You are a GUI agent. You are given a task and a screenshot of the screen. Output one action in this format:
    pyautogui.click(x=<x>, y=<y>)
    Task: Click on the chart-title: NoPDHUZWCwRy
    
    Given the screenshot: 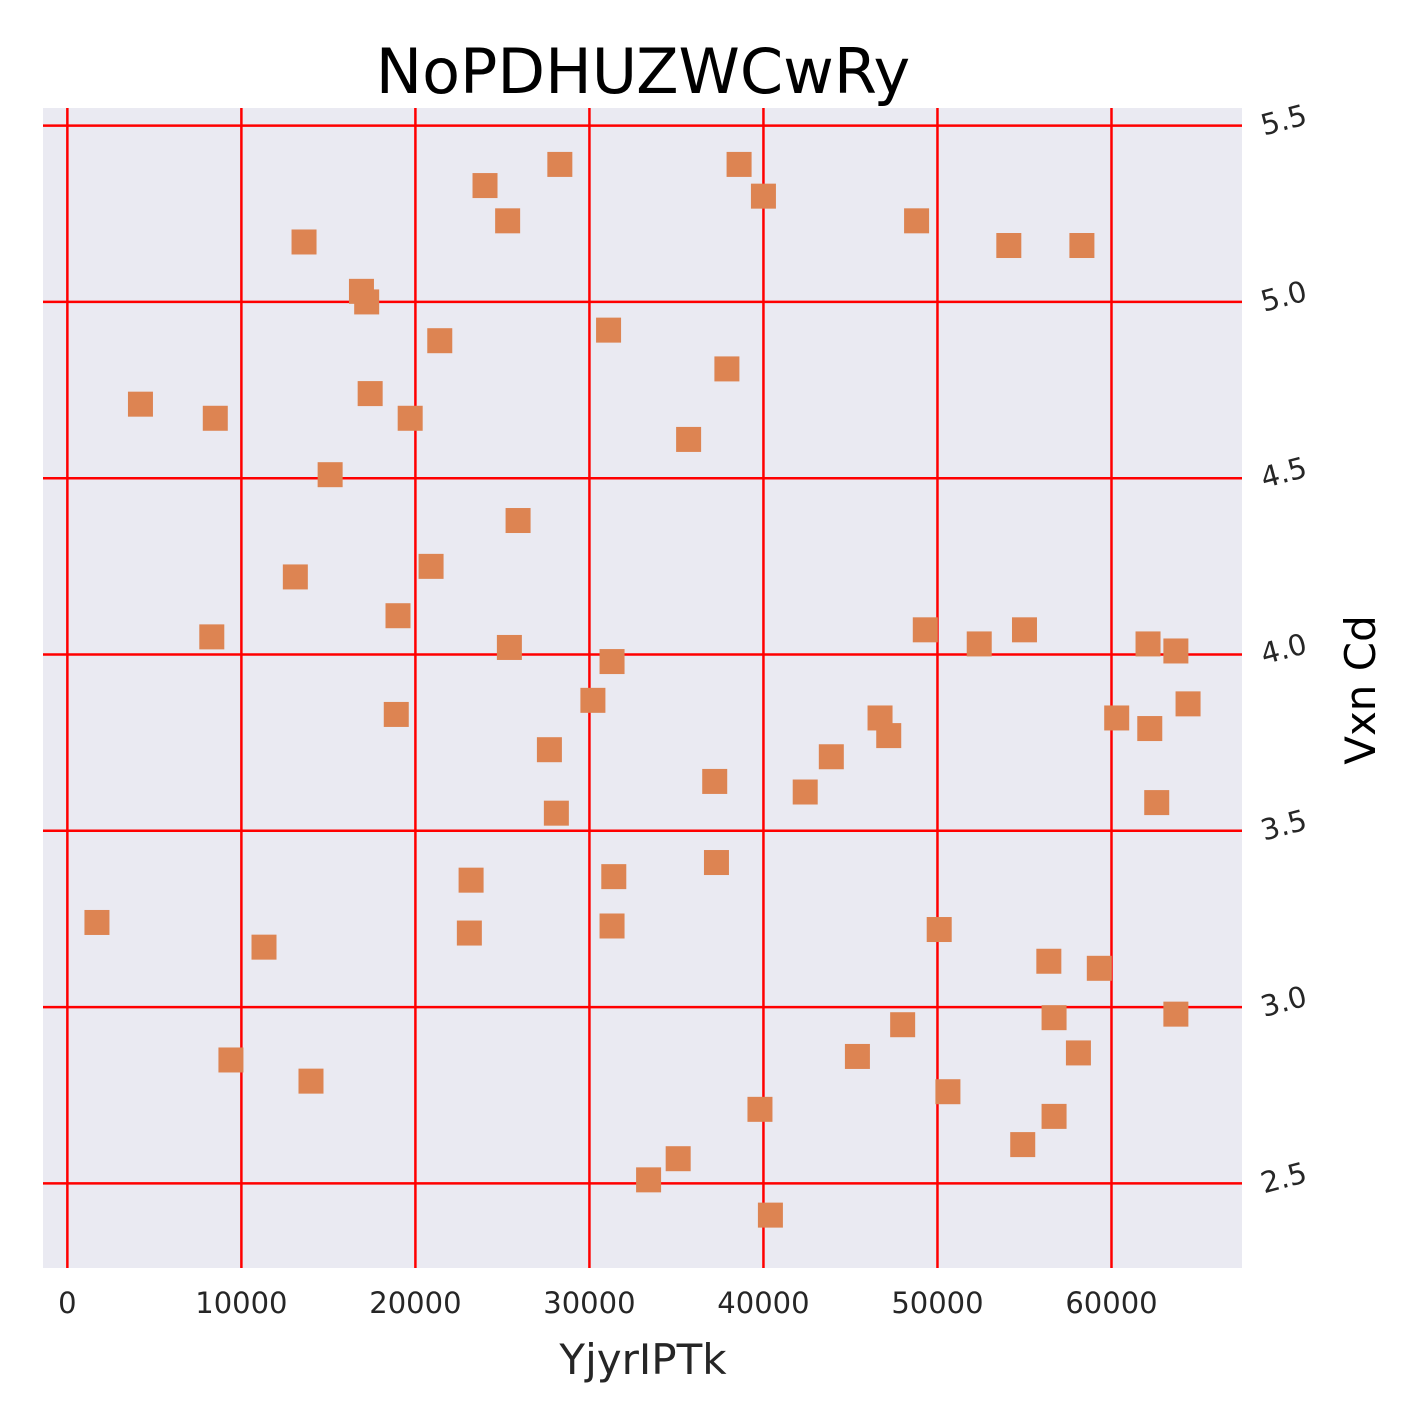 What is the action you would take?
    pyautogui.click(x=643, y=71)
    